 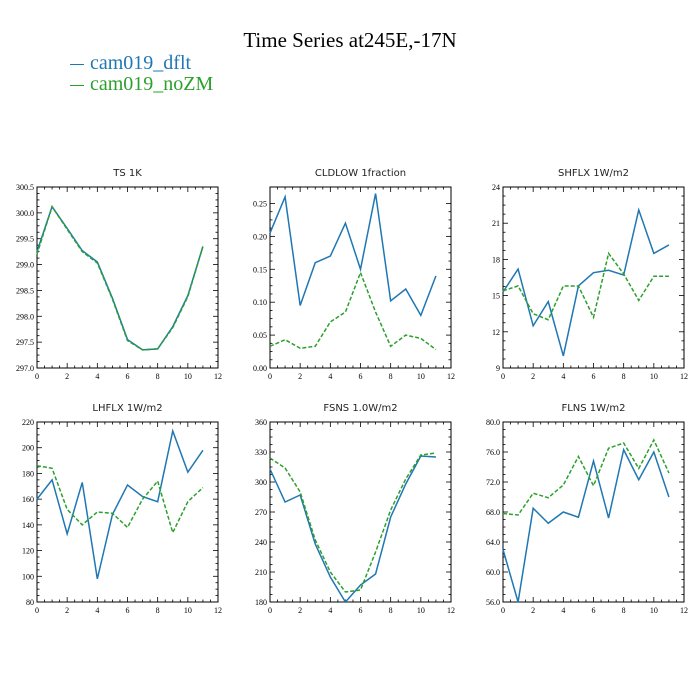 I want to click on y-tick-label: 21, so click(x=496, y=223).